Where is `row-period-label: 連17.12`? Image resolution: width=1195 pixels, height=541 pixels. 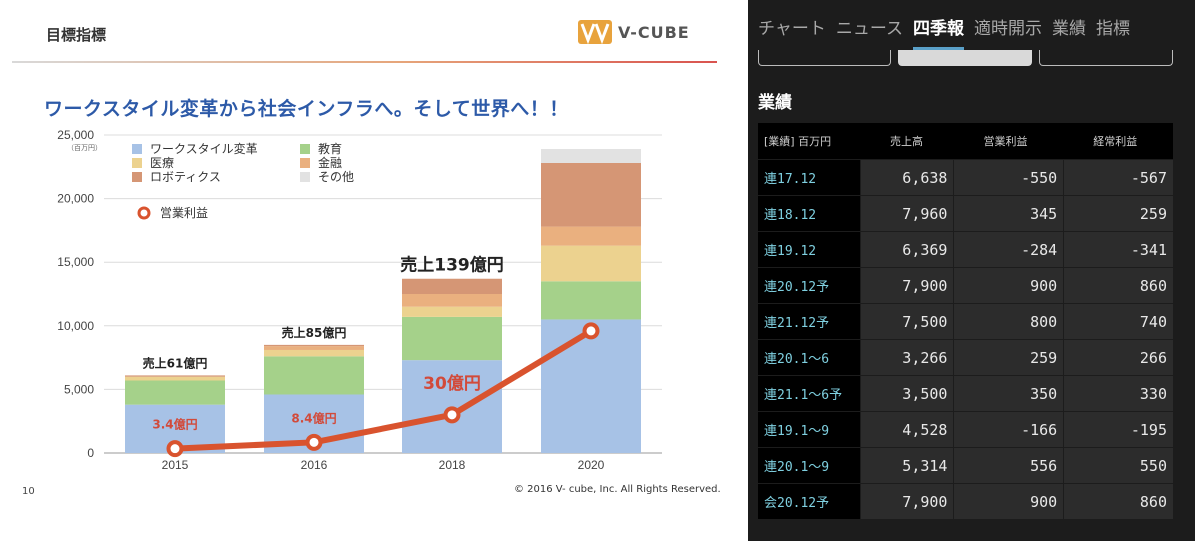 row-period-label: 連17.12 is located at coordinates (809, 177).